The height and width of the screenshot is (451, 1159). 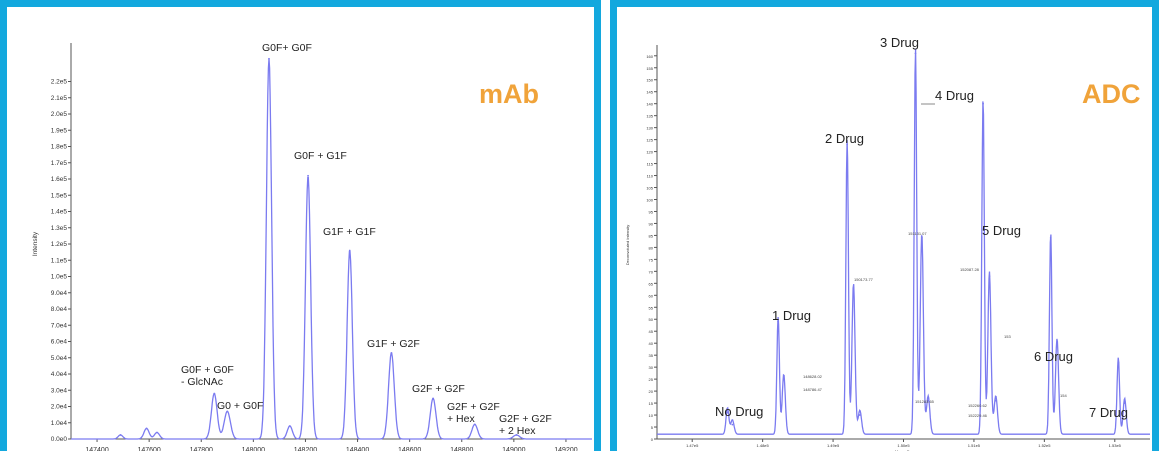 What do you see at coordinates (649, 199) in the screenshot?
I see `y-tick-label: 100` at bounding box center [649, 199].